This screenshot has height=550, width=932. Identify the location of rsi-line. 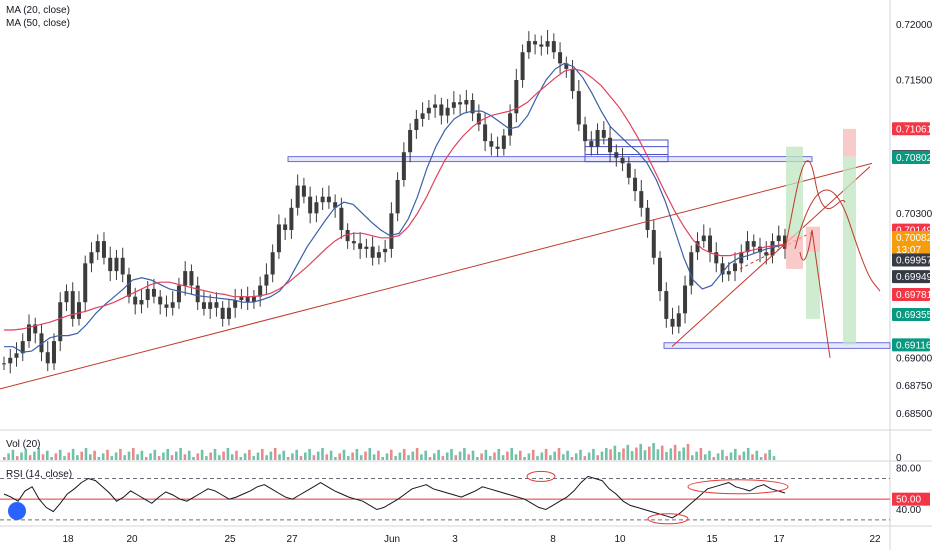
(394, 497).